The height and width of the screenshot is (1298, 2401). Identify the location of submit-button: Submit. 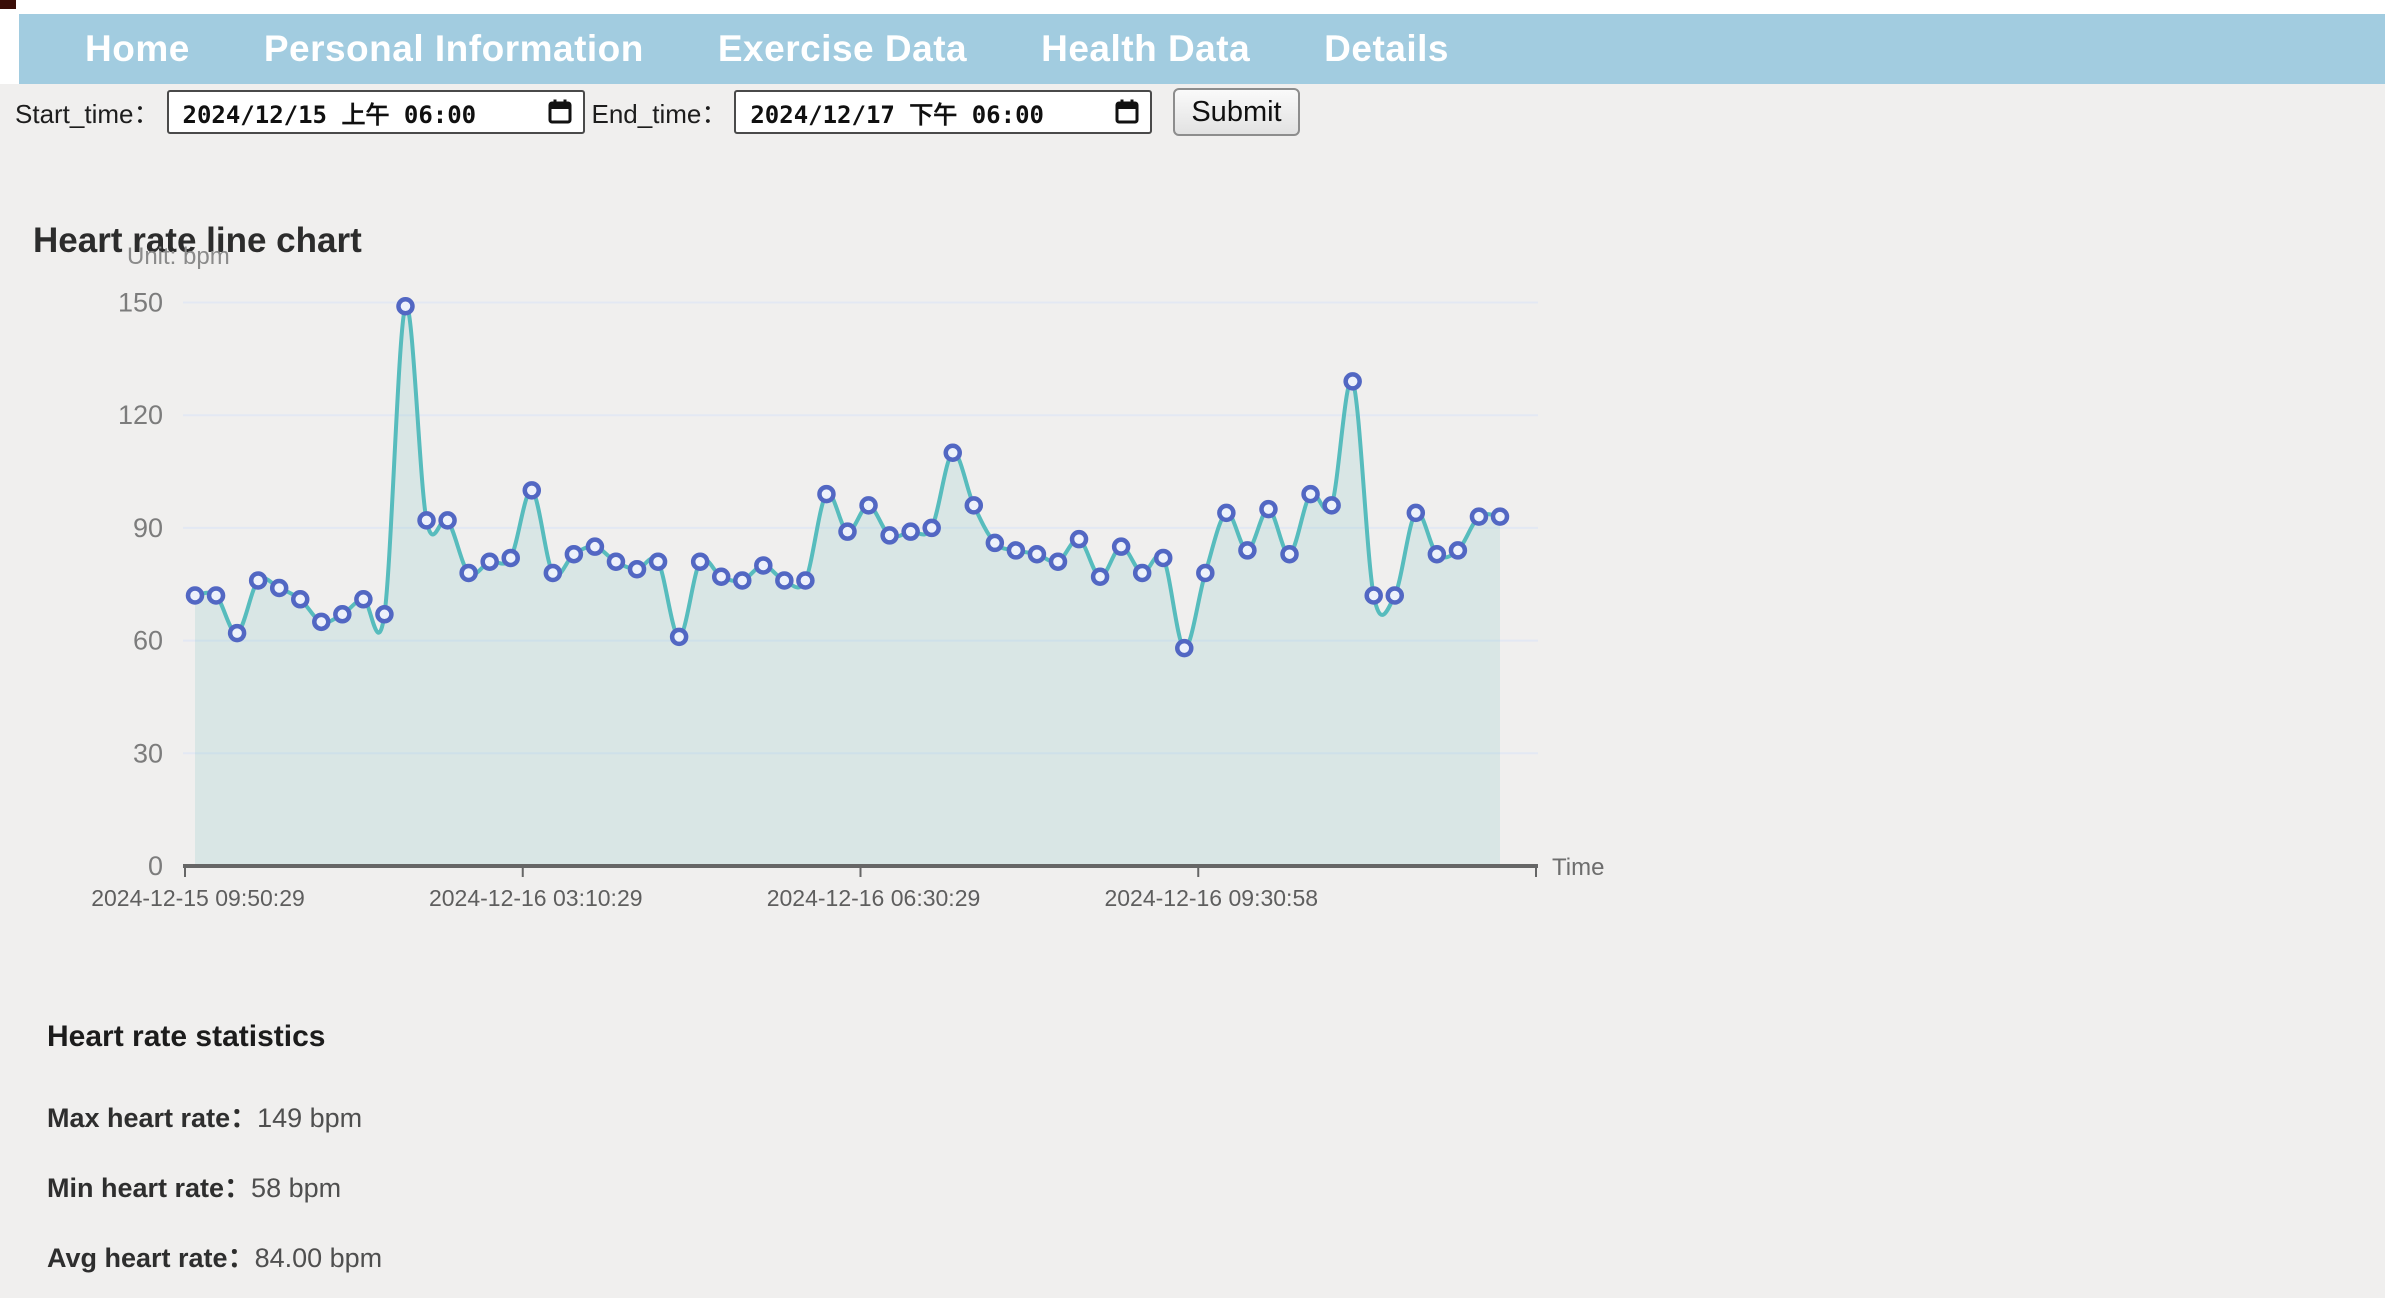
(1236, 112).